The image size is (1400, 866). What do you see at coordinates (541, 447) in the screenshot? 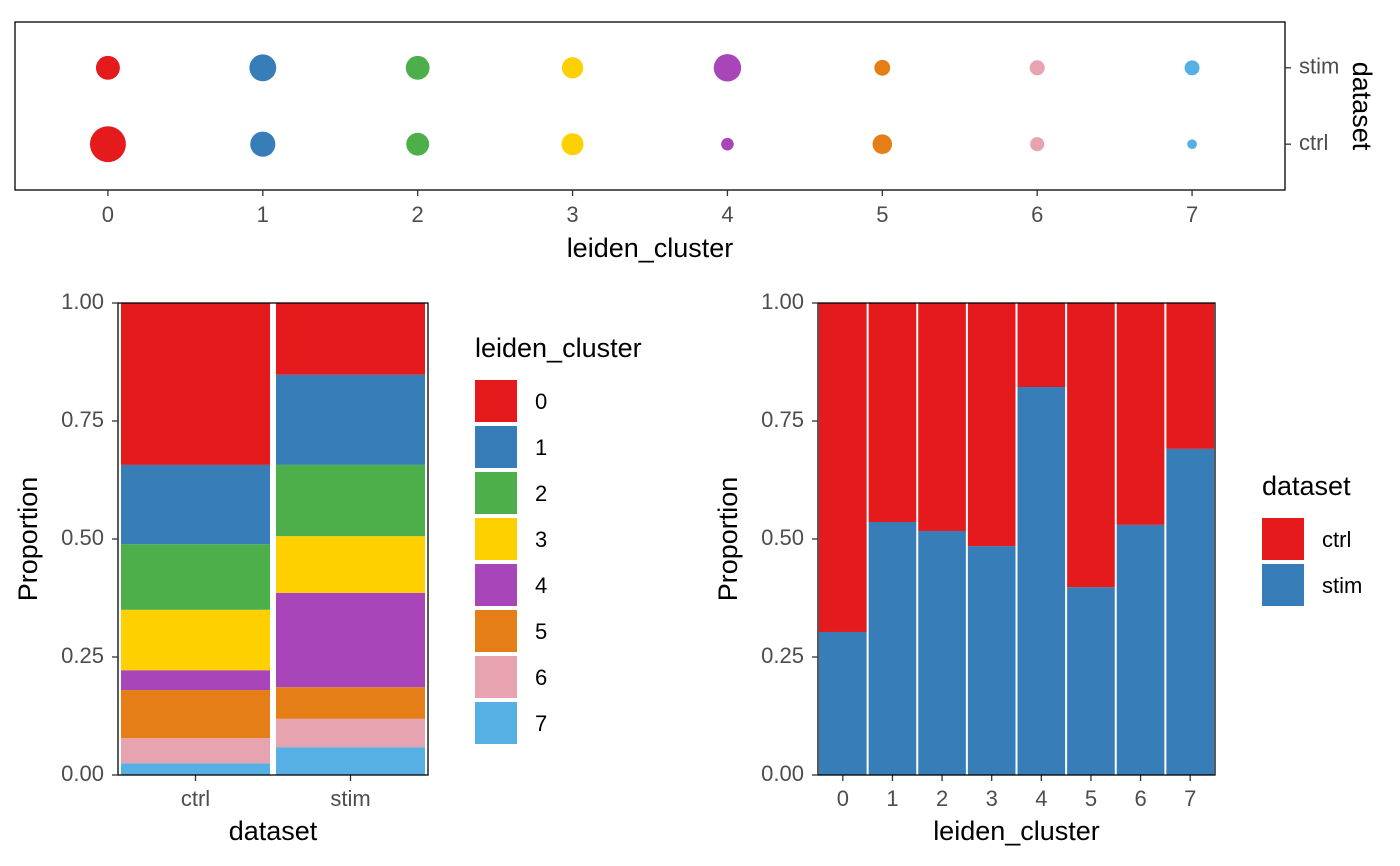
I see `legend-label: 1` at bounding box center [541, 447].